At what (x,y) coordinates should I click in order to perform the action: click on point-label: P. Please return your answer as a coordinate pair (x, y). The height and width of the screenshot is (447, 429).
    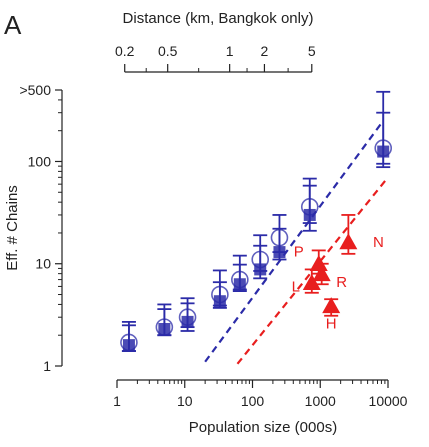
    Looking at the image, I should click on (299, 252).